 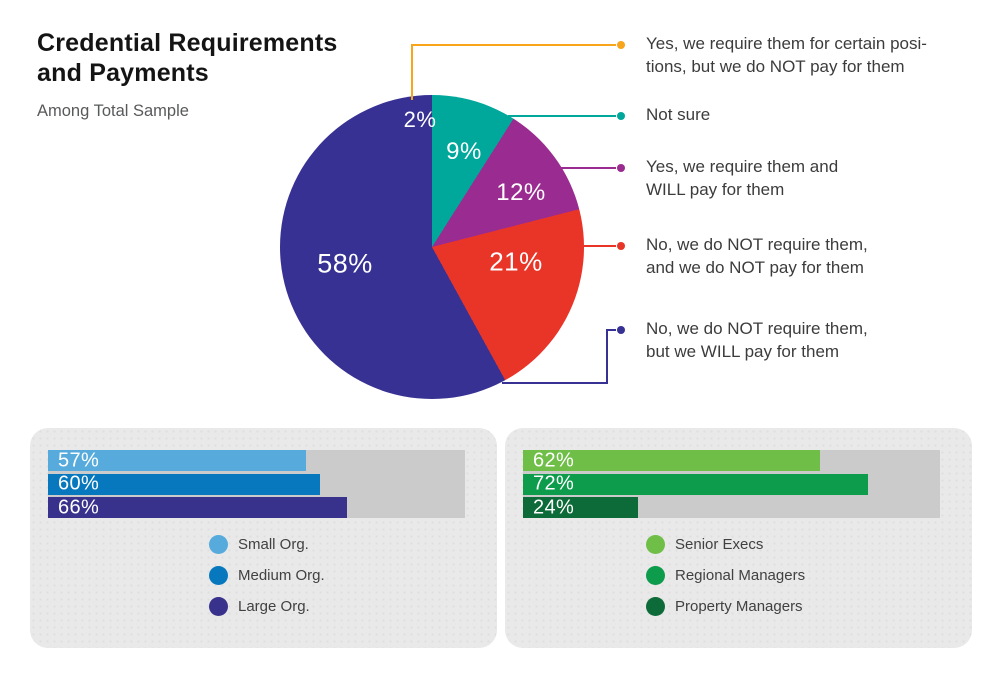 I want to click on pie-callout-label-line: tions, but we do NOT pay for them, so click(x=775, y=66).